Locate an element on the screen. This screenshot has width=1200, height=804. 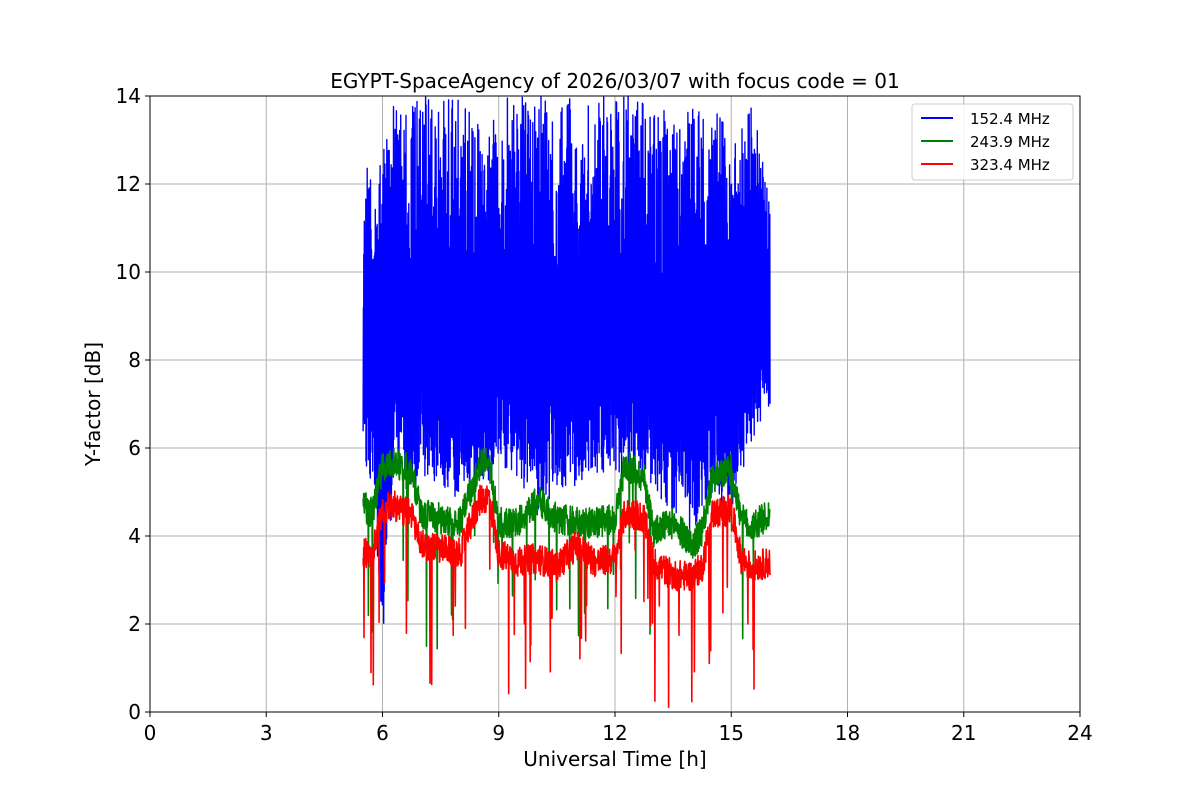
y-tick-label: 10 is located at coordinates (128, 272).